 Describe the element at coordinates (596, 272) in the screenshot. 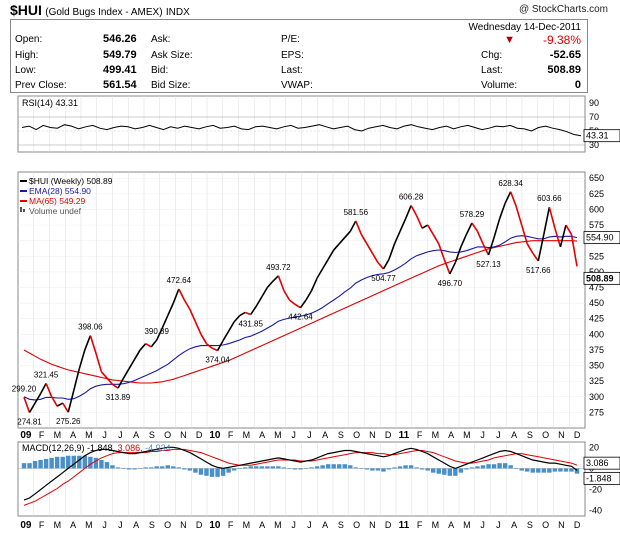

I see `price-tick-label: 500` at that location.